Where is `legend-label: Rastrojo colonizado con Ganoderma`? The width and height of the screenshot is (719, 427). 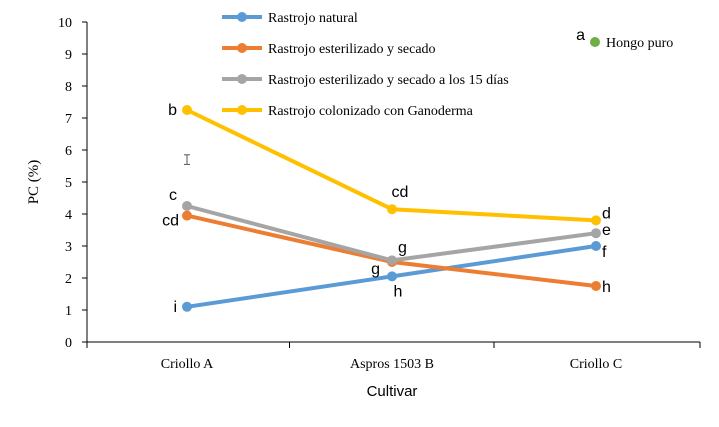
legend-label: Rastrojo colonizado con Ganoderma is located at coordinates (371, 111).